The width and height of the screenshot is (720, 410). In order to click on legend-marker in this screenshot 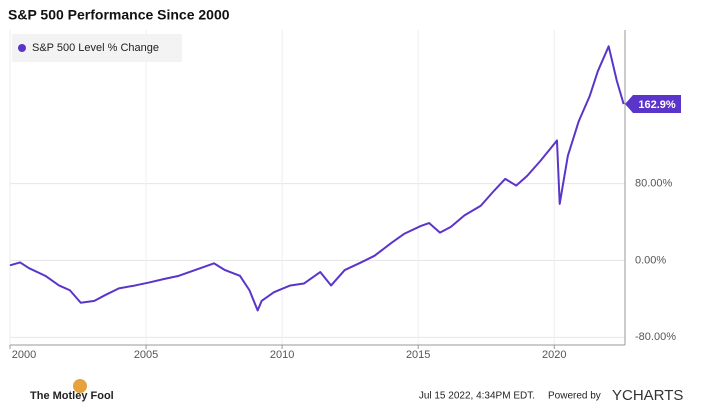, I will do `click(22, 48)`.